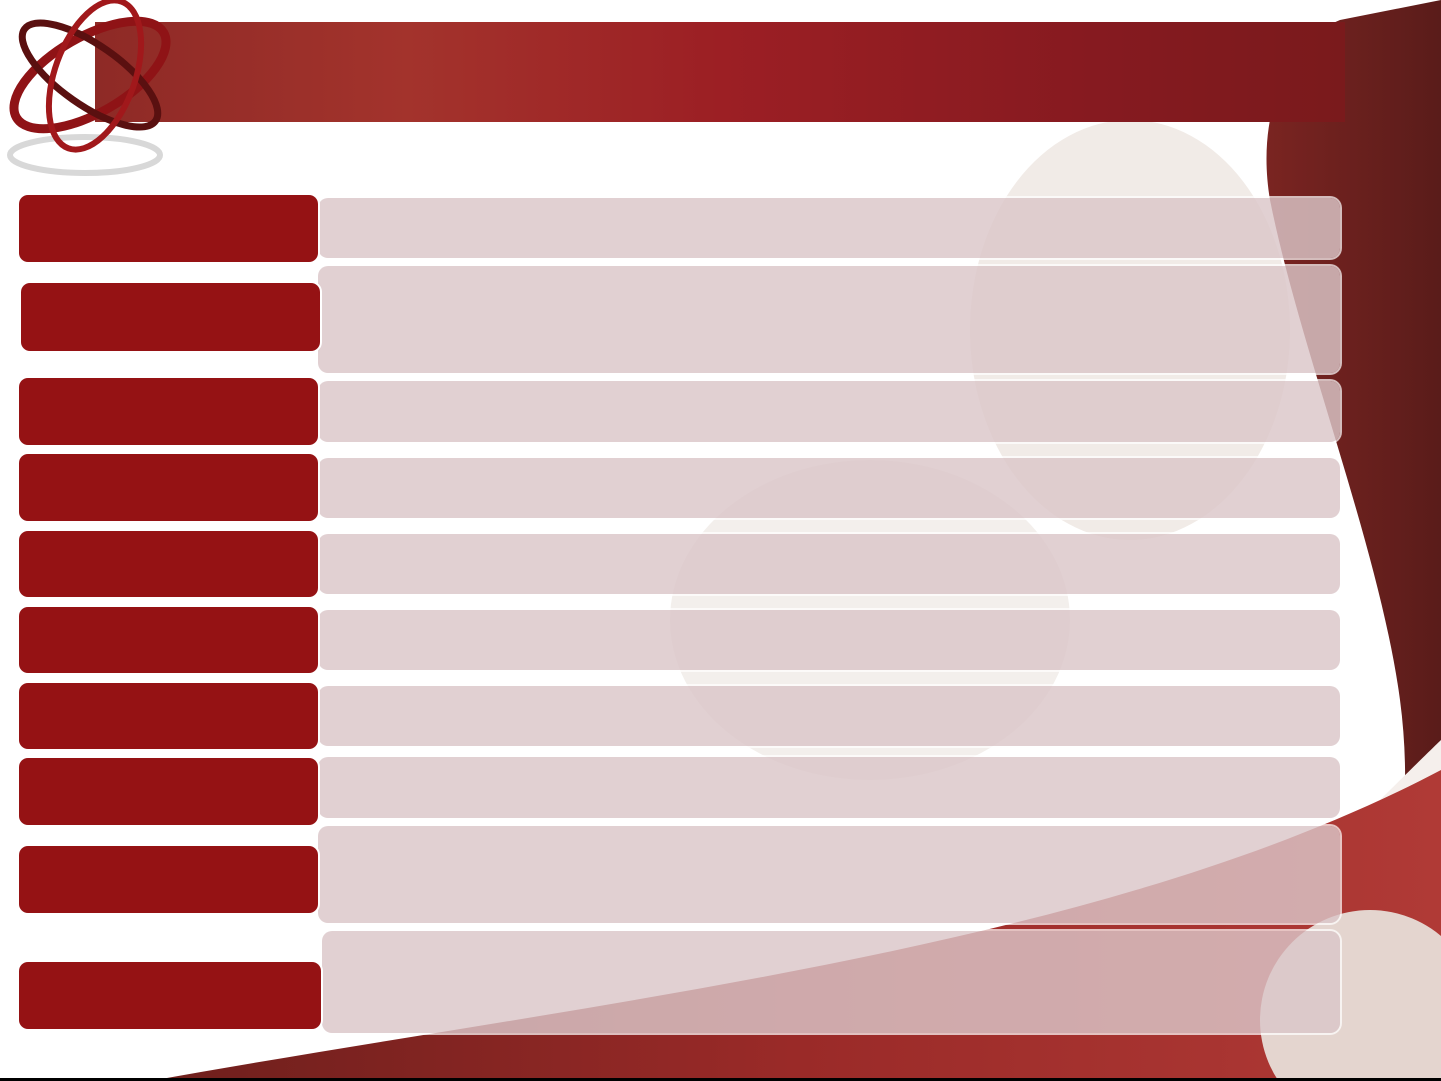 The image size is (1441, 1081). I want to click on bottom-edge, so click(720, 1079).